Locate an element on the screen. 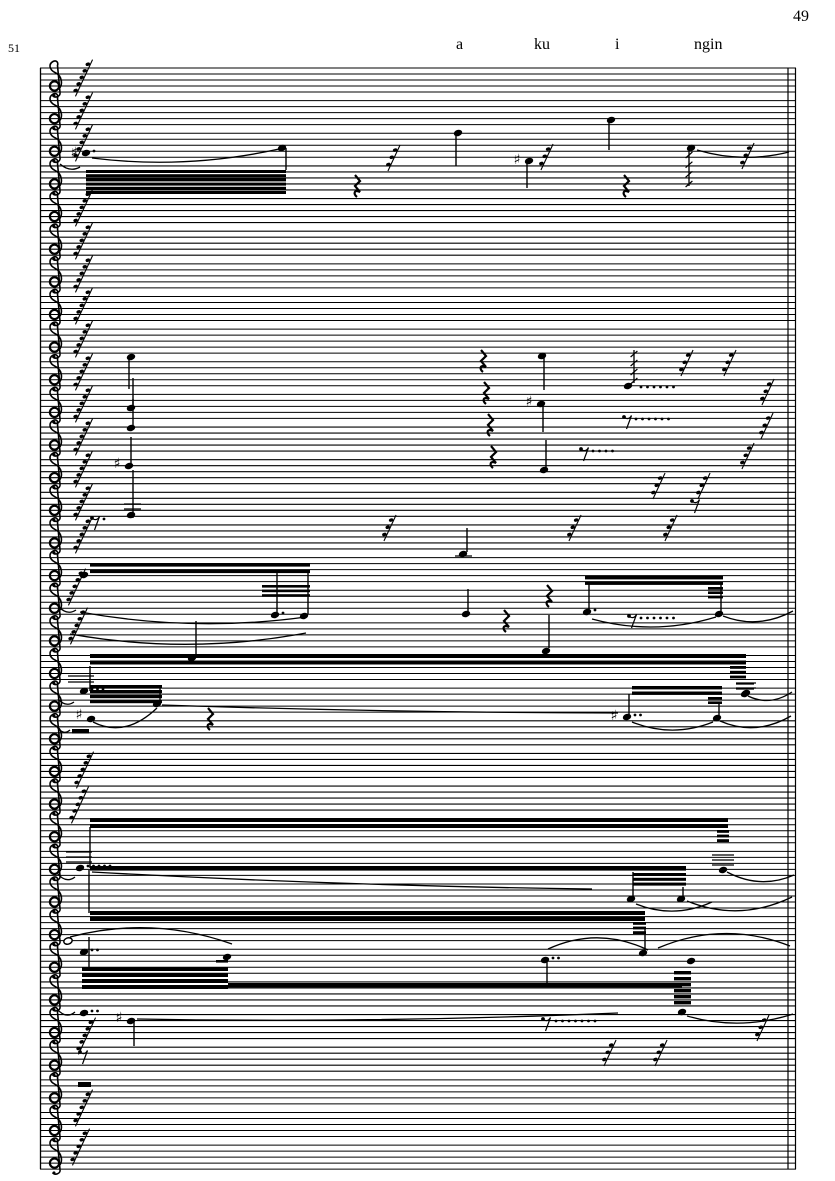 Image resolution: width=835 pixels, height=1181 pixels. lyric-syllable: ngin is located at coordinates (708, 44).